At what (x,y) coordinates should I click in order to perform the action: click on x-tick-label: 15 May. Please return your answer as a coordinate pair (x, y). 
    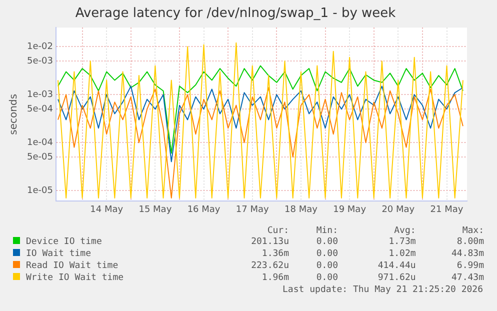
    Looking at the image, I should click on (155, 209).